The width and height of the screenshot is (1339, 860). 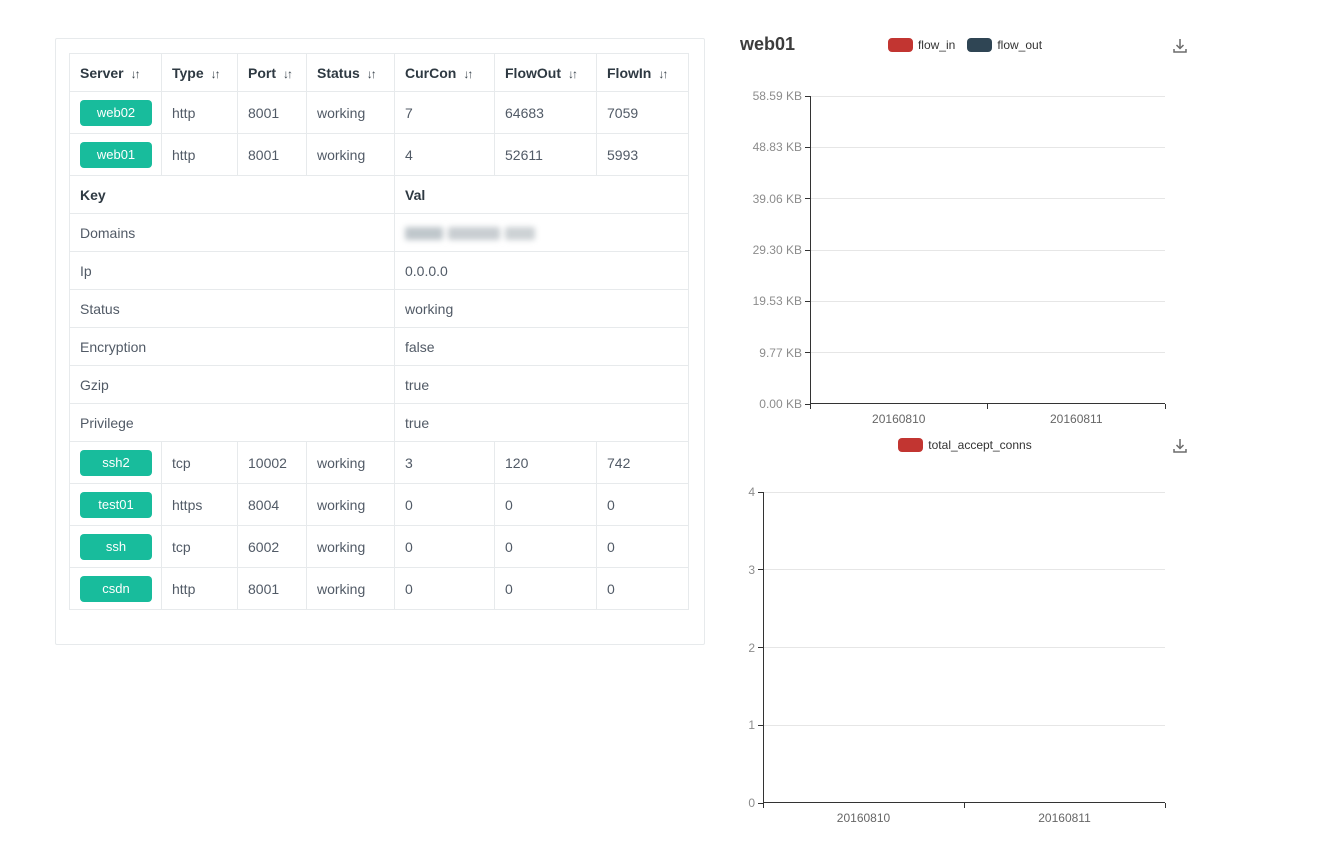 What do you see at coordinates (350, 72) in the screenshot?
I see `column-header-status: Status ↓↑` at bounding box center [350, 72].